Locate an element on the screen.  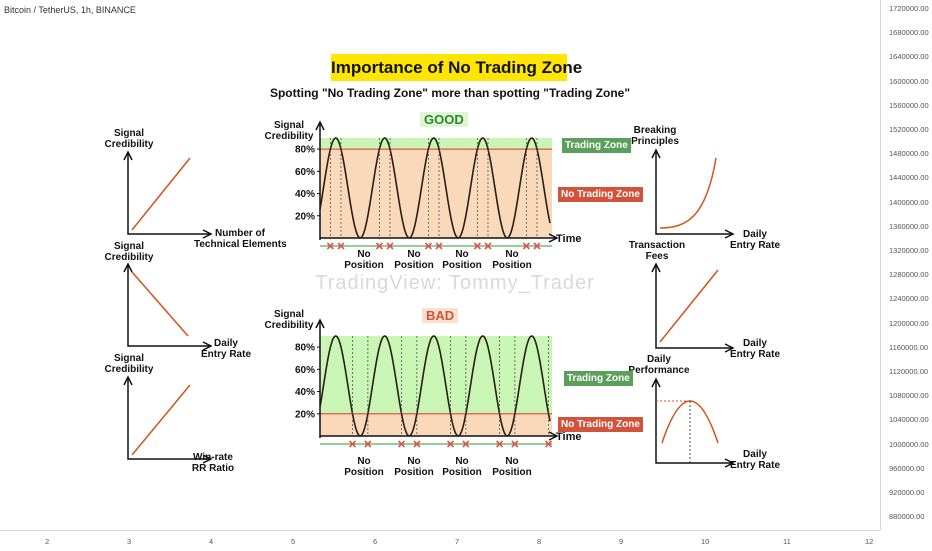
price-tick: 1400000.00 is located at coordinates (909, 202).